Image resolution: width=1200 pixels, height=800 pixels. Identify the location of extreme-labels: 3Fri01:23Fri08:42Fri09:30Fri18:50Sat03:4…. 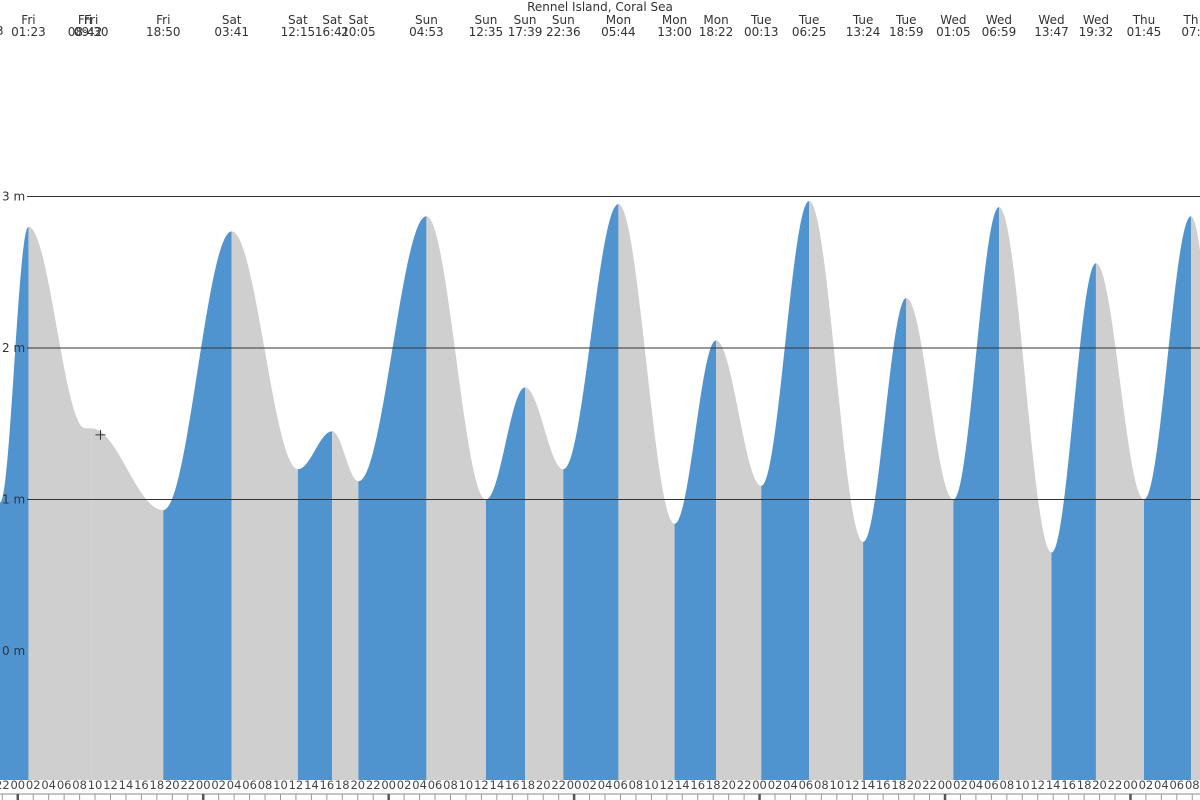
(600, 26).